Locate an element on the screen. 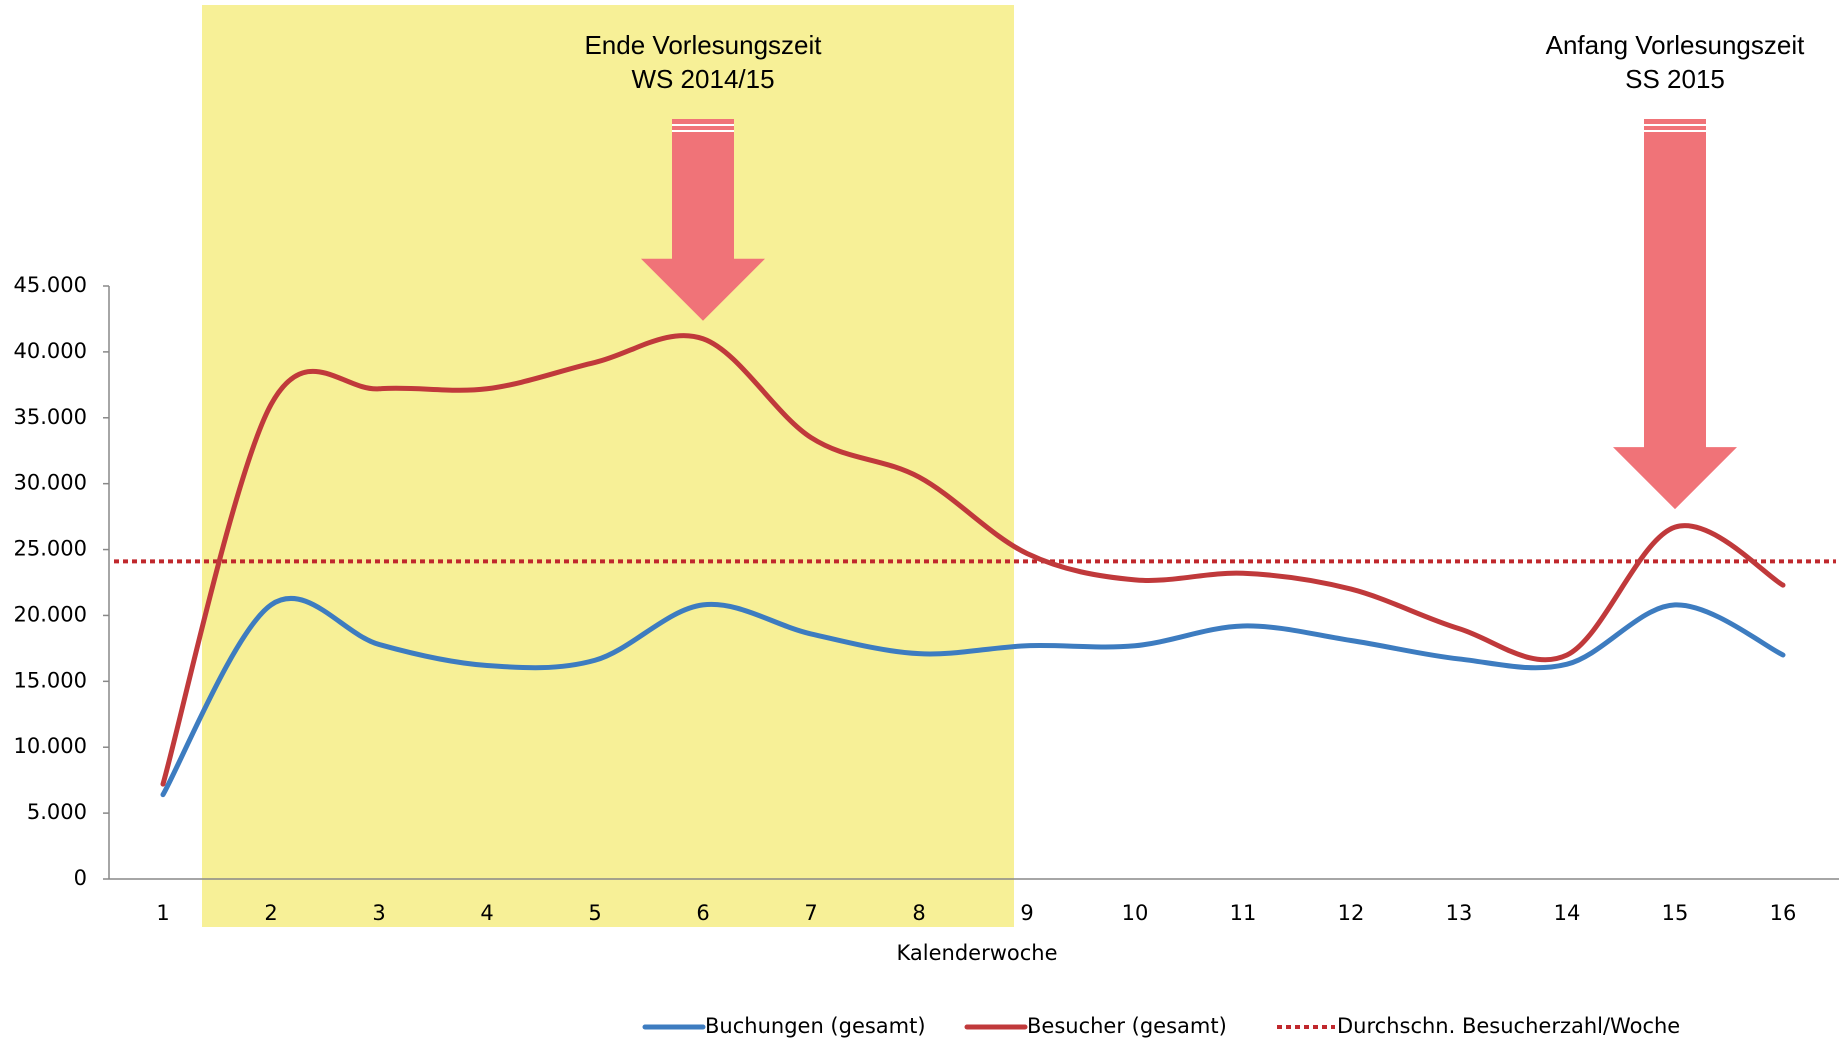  y-tick-label: 35.000 is located at coordinates (50, 417).